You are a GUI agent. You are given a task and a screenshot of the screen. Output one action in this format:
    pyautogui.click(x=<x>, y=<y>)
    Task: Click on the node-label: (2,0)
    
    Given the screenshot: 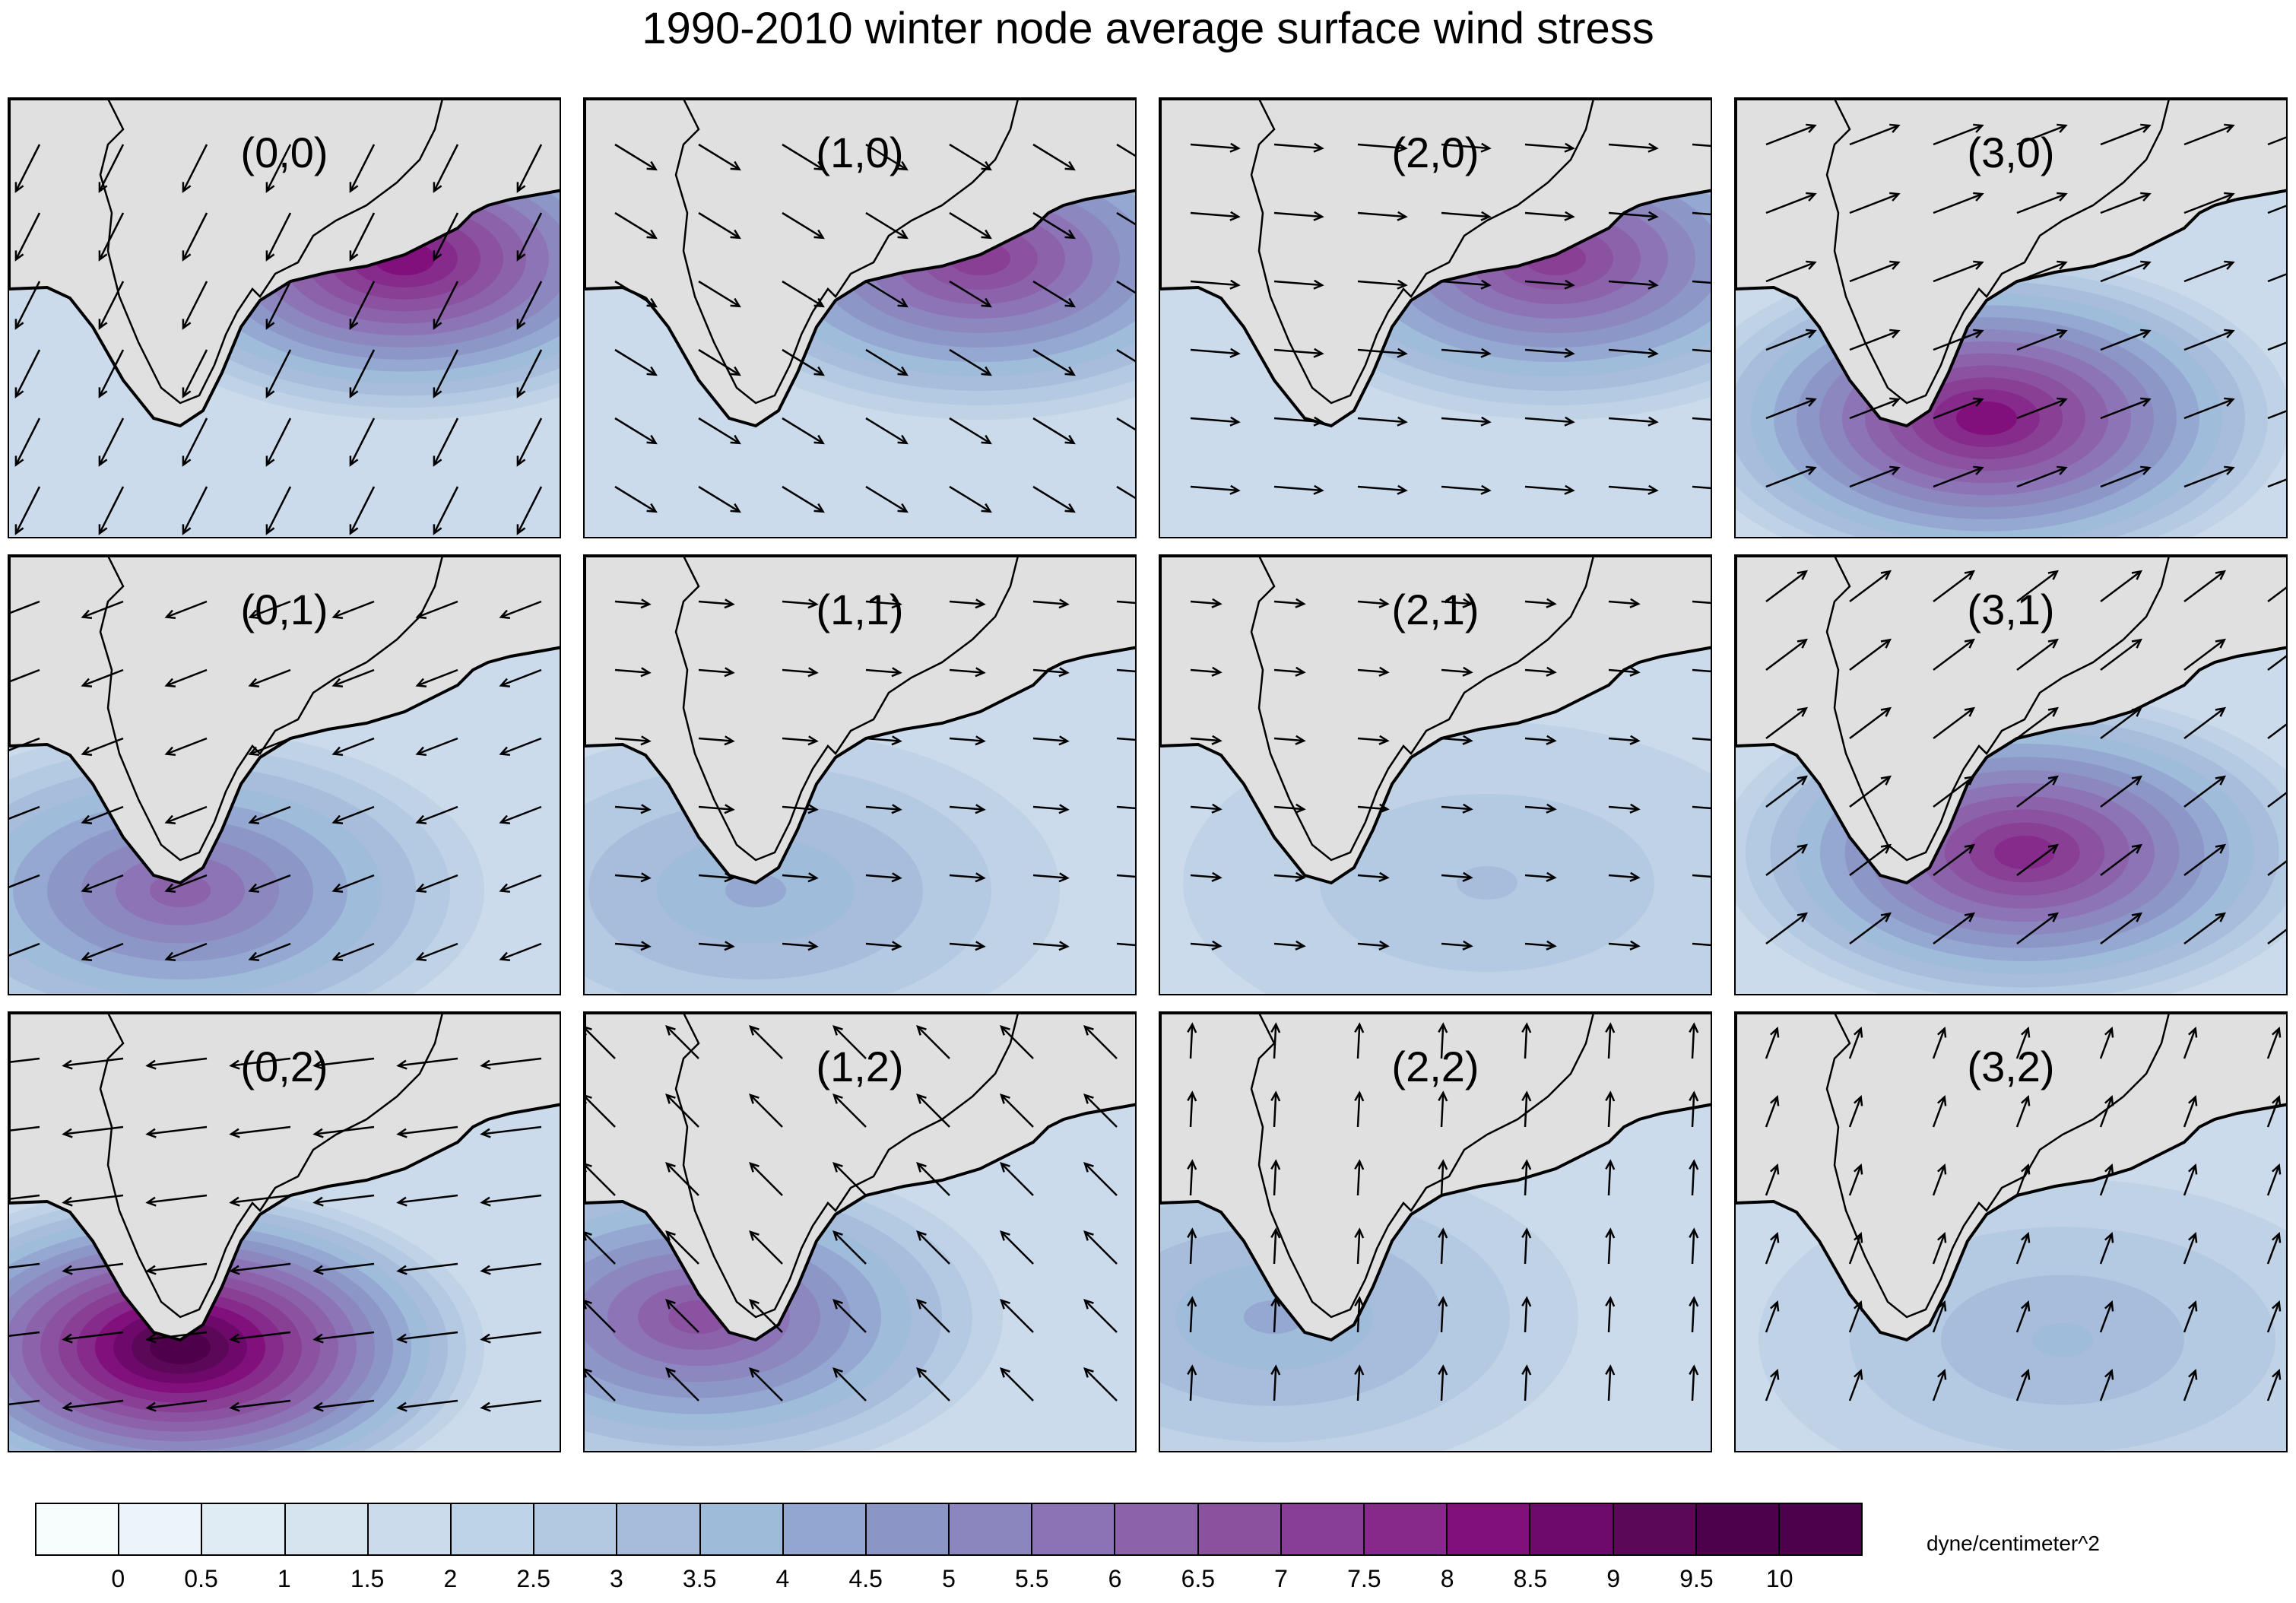 What is the action you would take?
    pyautogui.click(x=1435, y=152)
    